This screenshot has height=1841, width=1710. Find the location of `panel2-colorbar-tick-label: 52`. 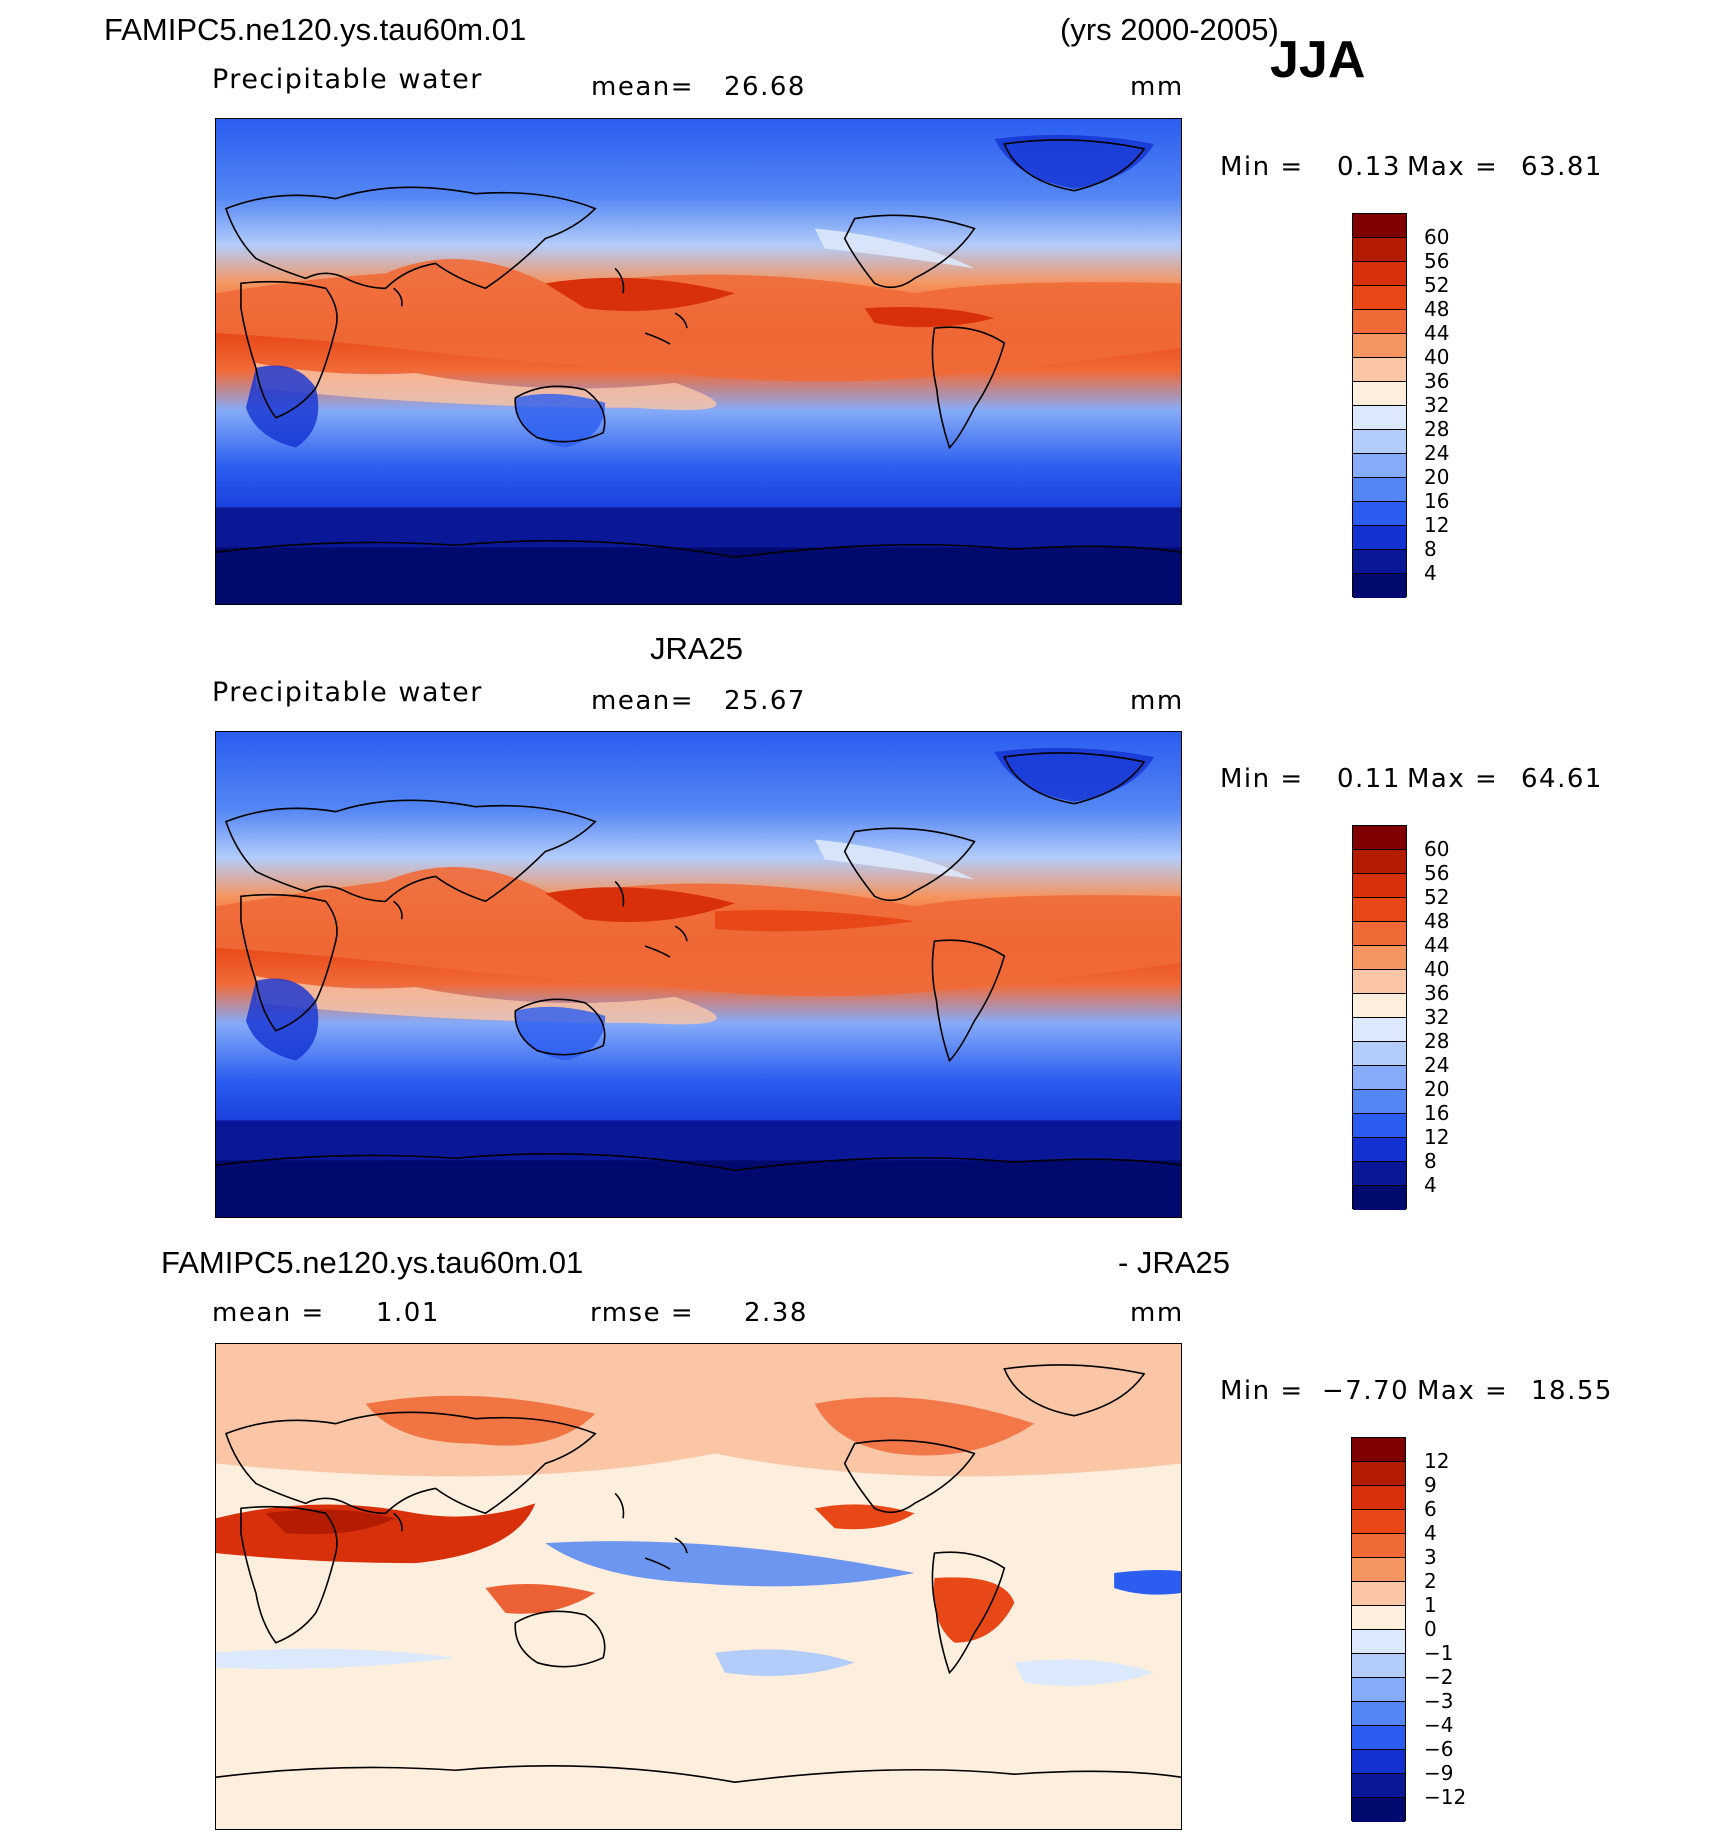

panel2-colorbar-tick-label: 52 is located at coordinates (1437, 897).